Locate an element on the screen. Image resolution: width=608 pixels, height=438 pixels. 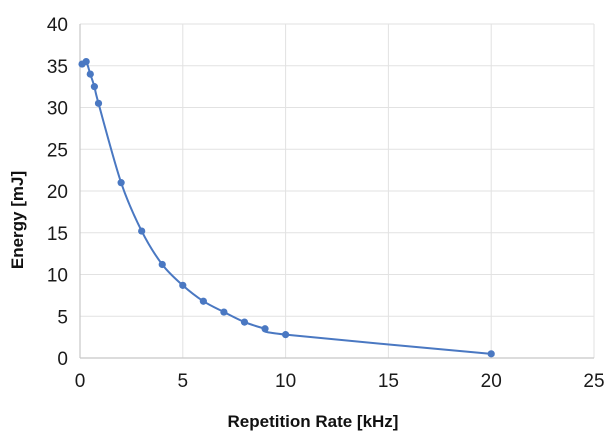
y-tick-label: 20 is located at coordinates (57, 192).